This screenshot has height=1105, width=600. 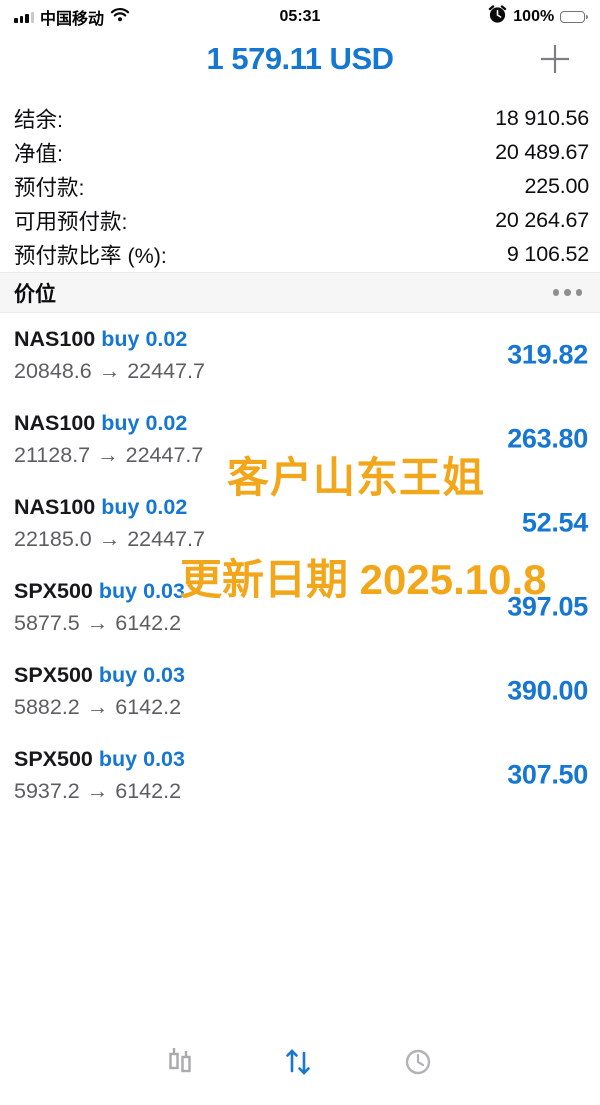 What do you see at coordinates (71, 221) in the screenshot?
I see `free-margin-label: 可用预付款:` at bounding box center [71, 221].